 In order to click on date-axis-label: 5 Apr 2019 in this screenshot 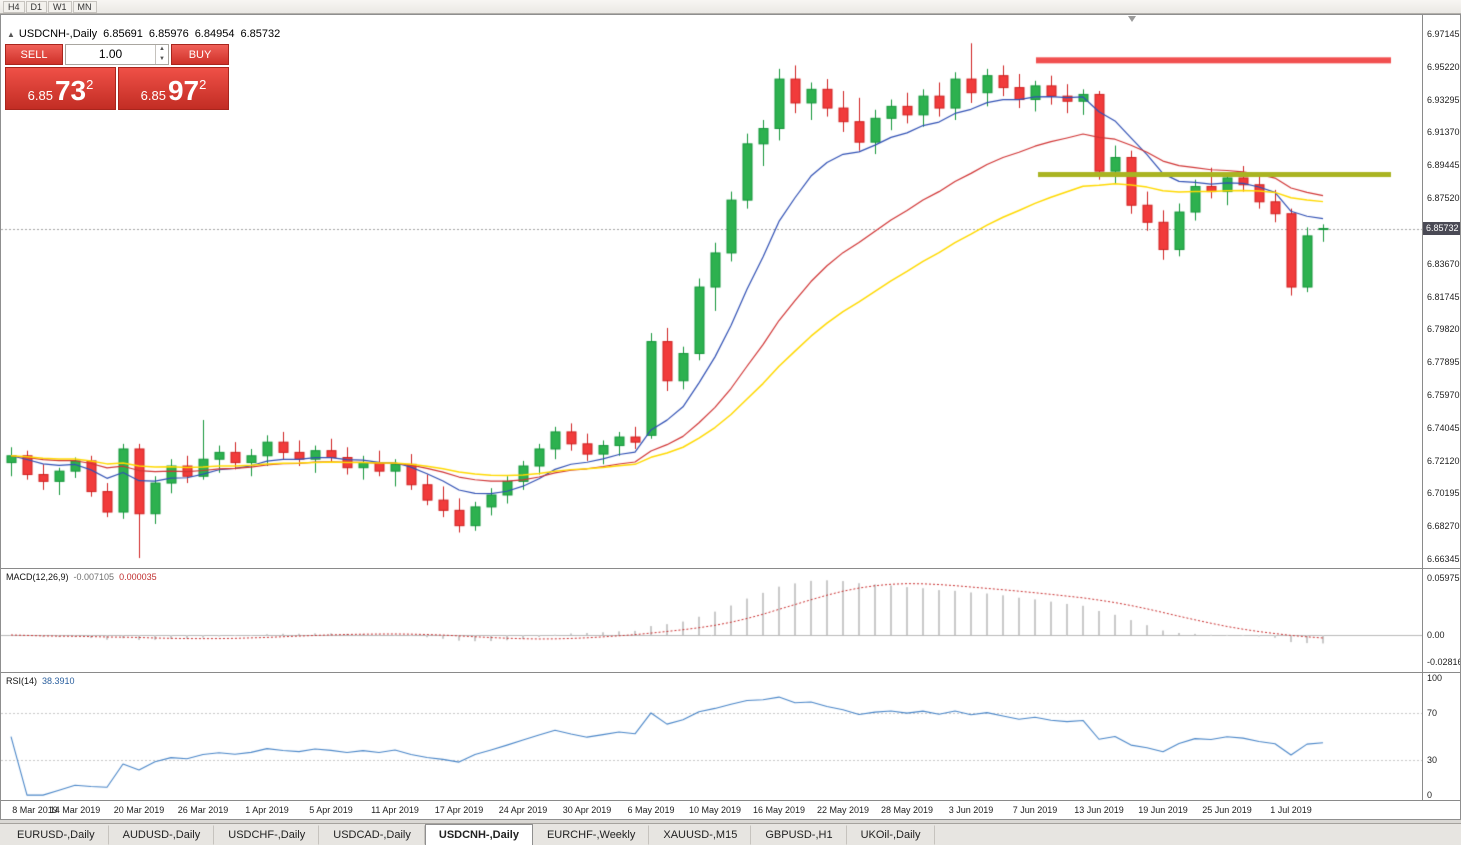, I will do `click(331, 810)`.